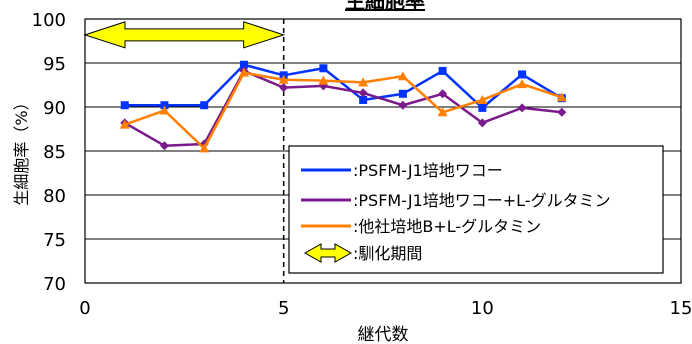 Image resolution: width=692 pixels, height=344 pixels. Describe the element at coordinates (482, 308) in the screenshot. I see `x-tick-label-10: 10` at that location.